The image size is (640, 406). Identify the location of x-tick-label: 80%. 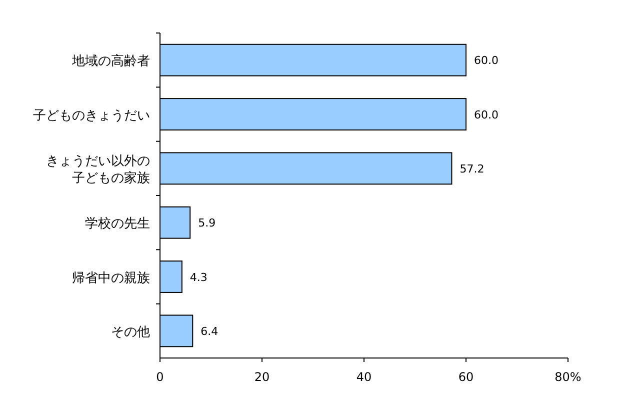
(568, 377).